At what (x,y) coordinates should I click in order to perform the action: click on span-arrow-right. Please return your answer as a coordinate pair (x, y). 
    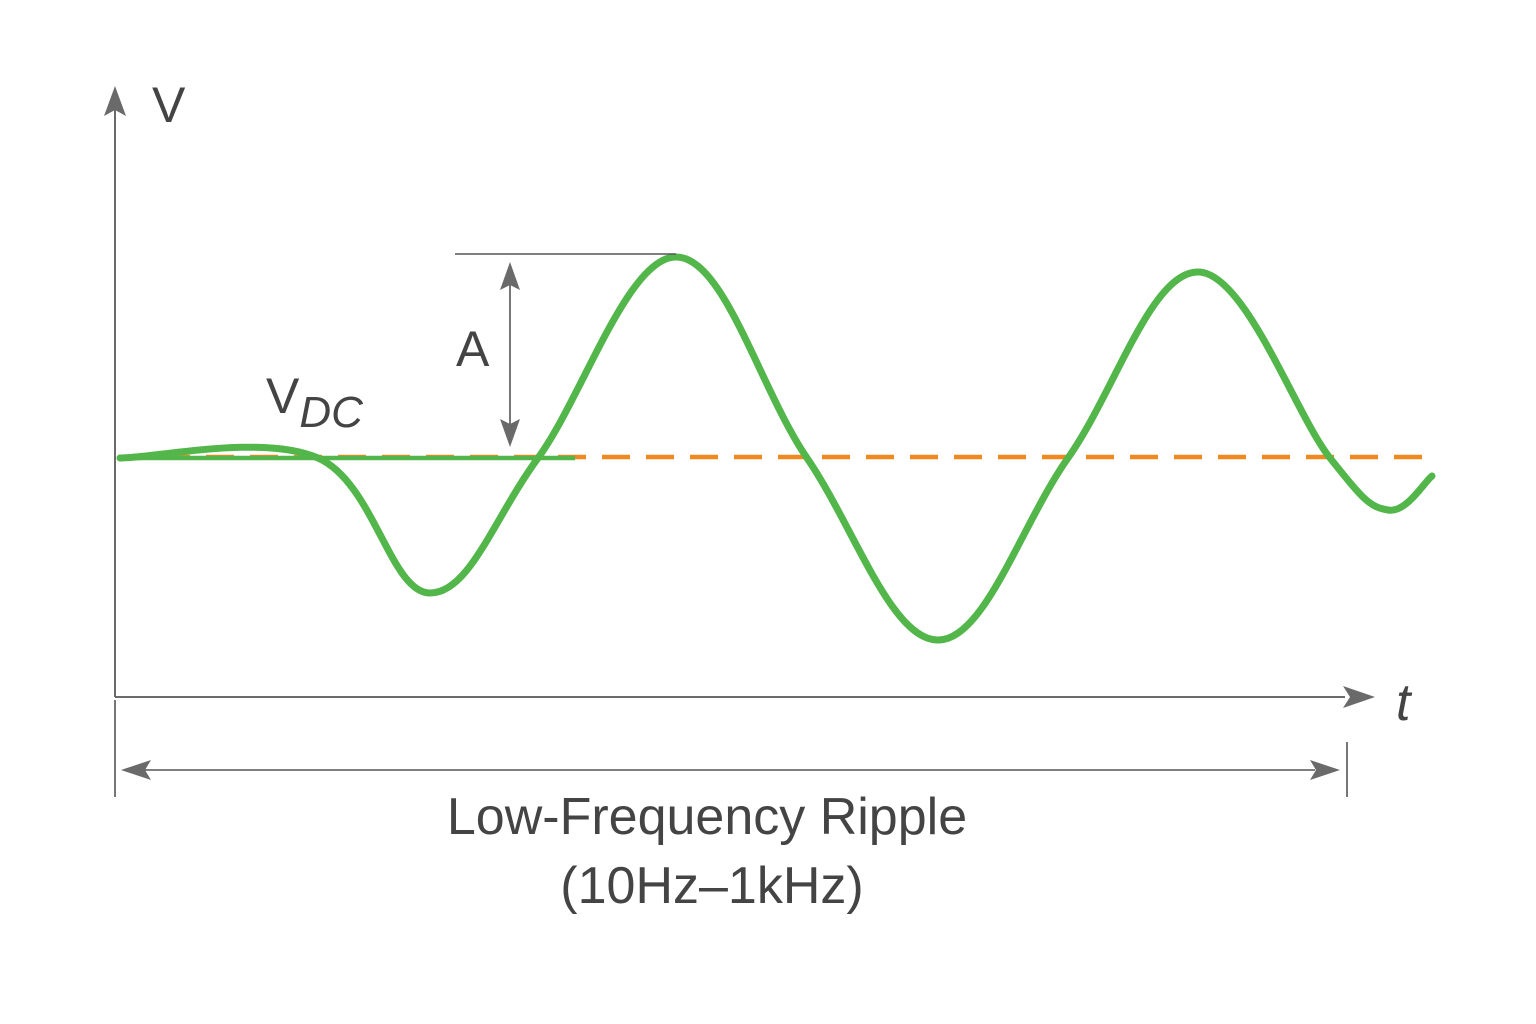
    Looking at the image, I should click on (1325, 770).